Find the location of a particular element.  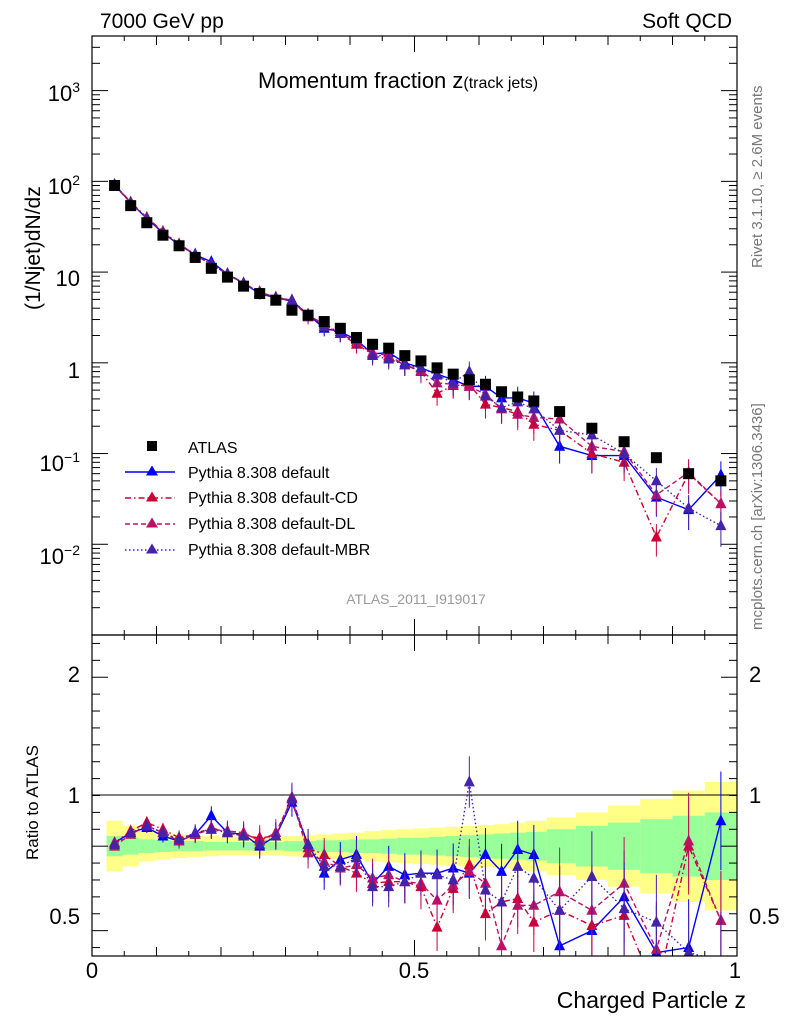

legend-label-cd: Pythia 8.308 default-CD is located at coordinates (273, 498).